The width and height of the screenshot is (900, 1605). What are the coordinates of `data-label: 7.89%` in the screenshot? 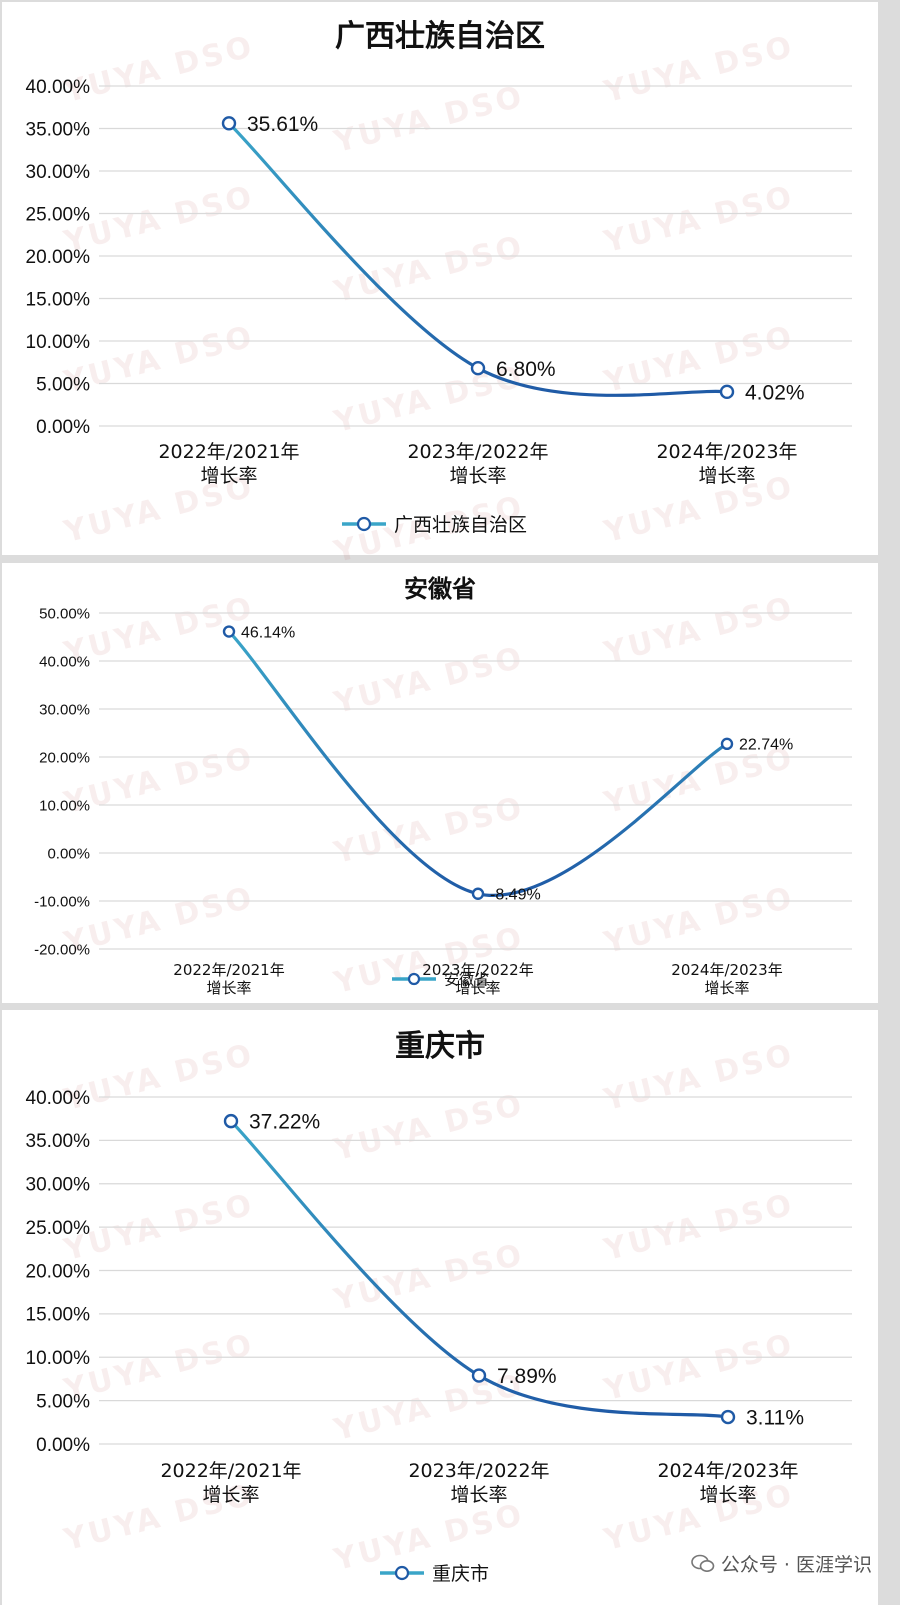 It's located at (527, 1376).